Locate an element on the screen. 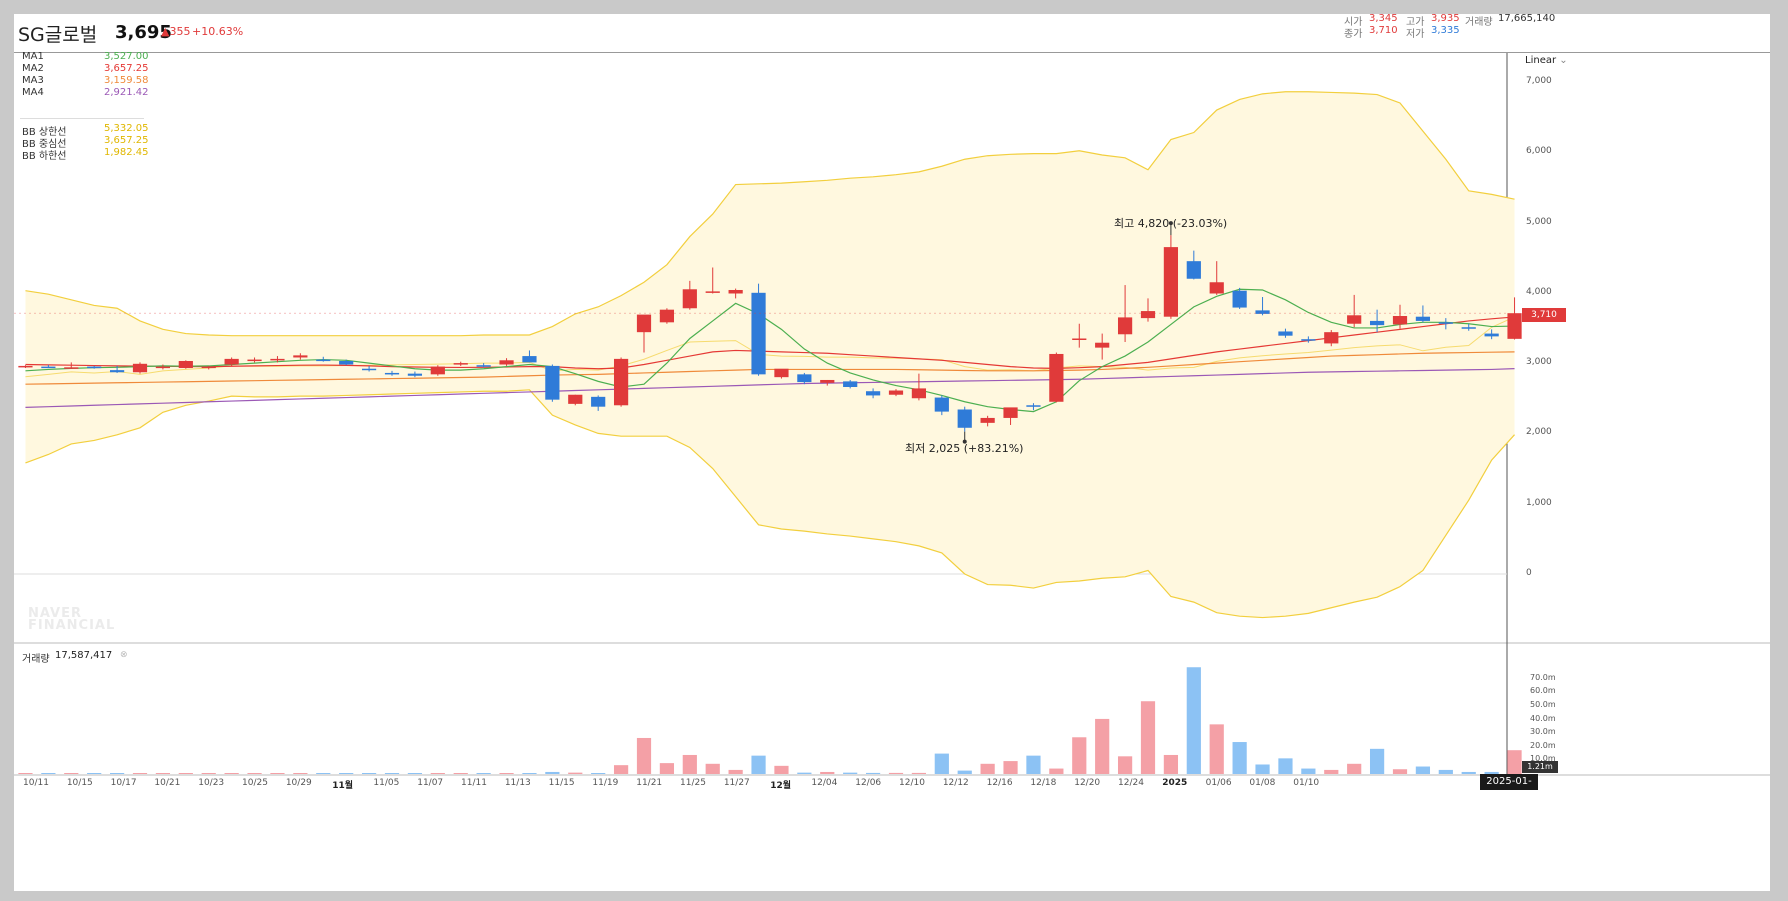  date-tick-label: 12/24 is located at coordinates (1131, 783).